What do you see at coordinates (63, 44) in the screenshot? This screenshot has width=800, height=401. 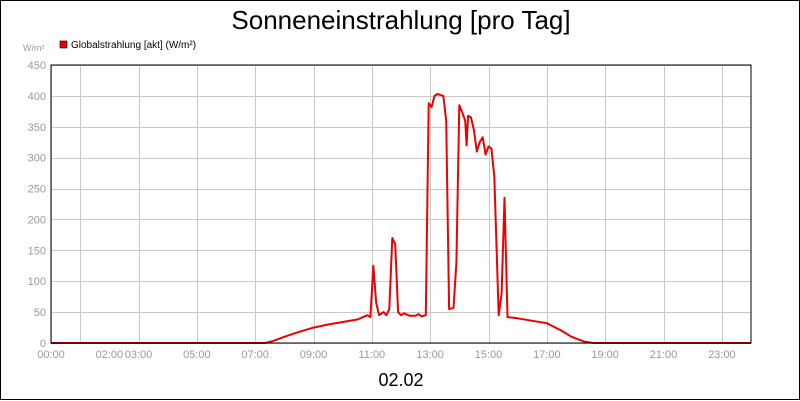 I see `legend-swatch` at bounding box center [63, 44].